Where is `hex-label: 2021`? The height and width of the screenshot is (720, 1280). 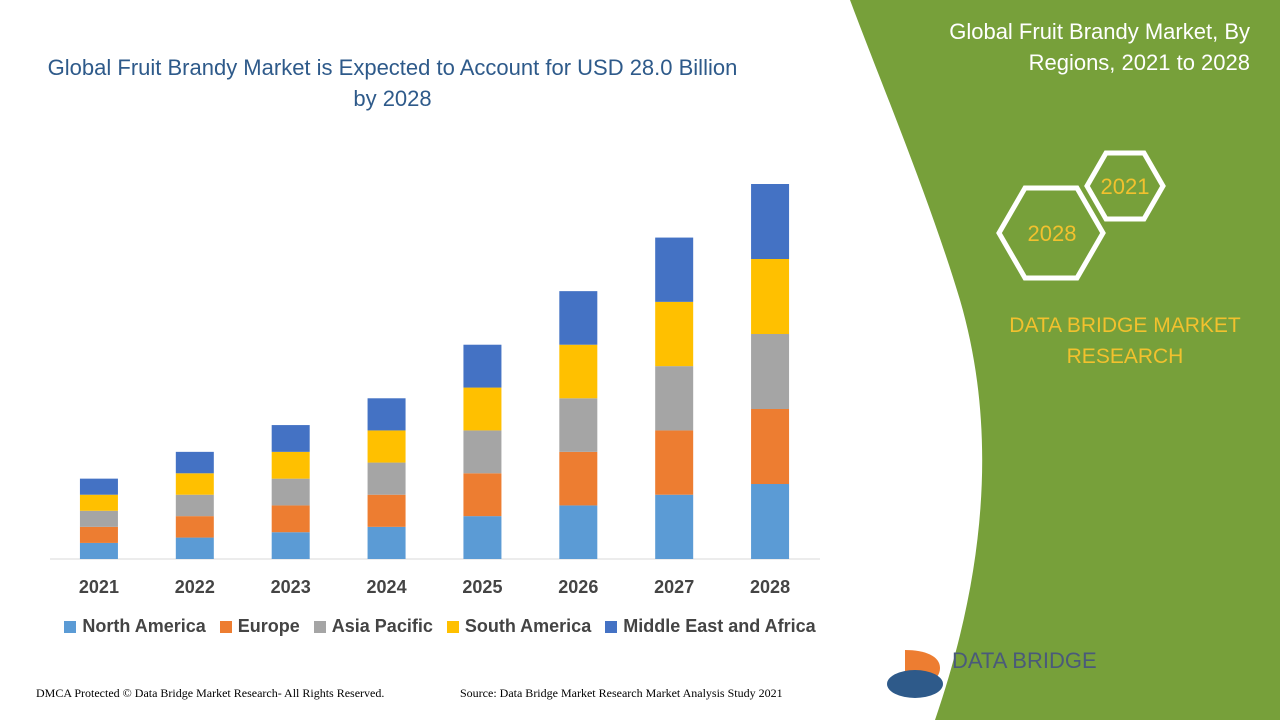 hex-label: 2021 is located at coordinates (1125, 186).